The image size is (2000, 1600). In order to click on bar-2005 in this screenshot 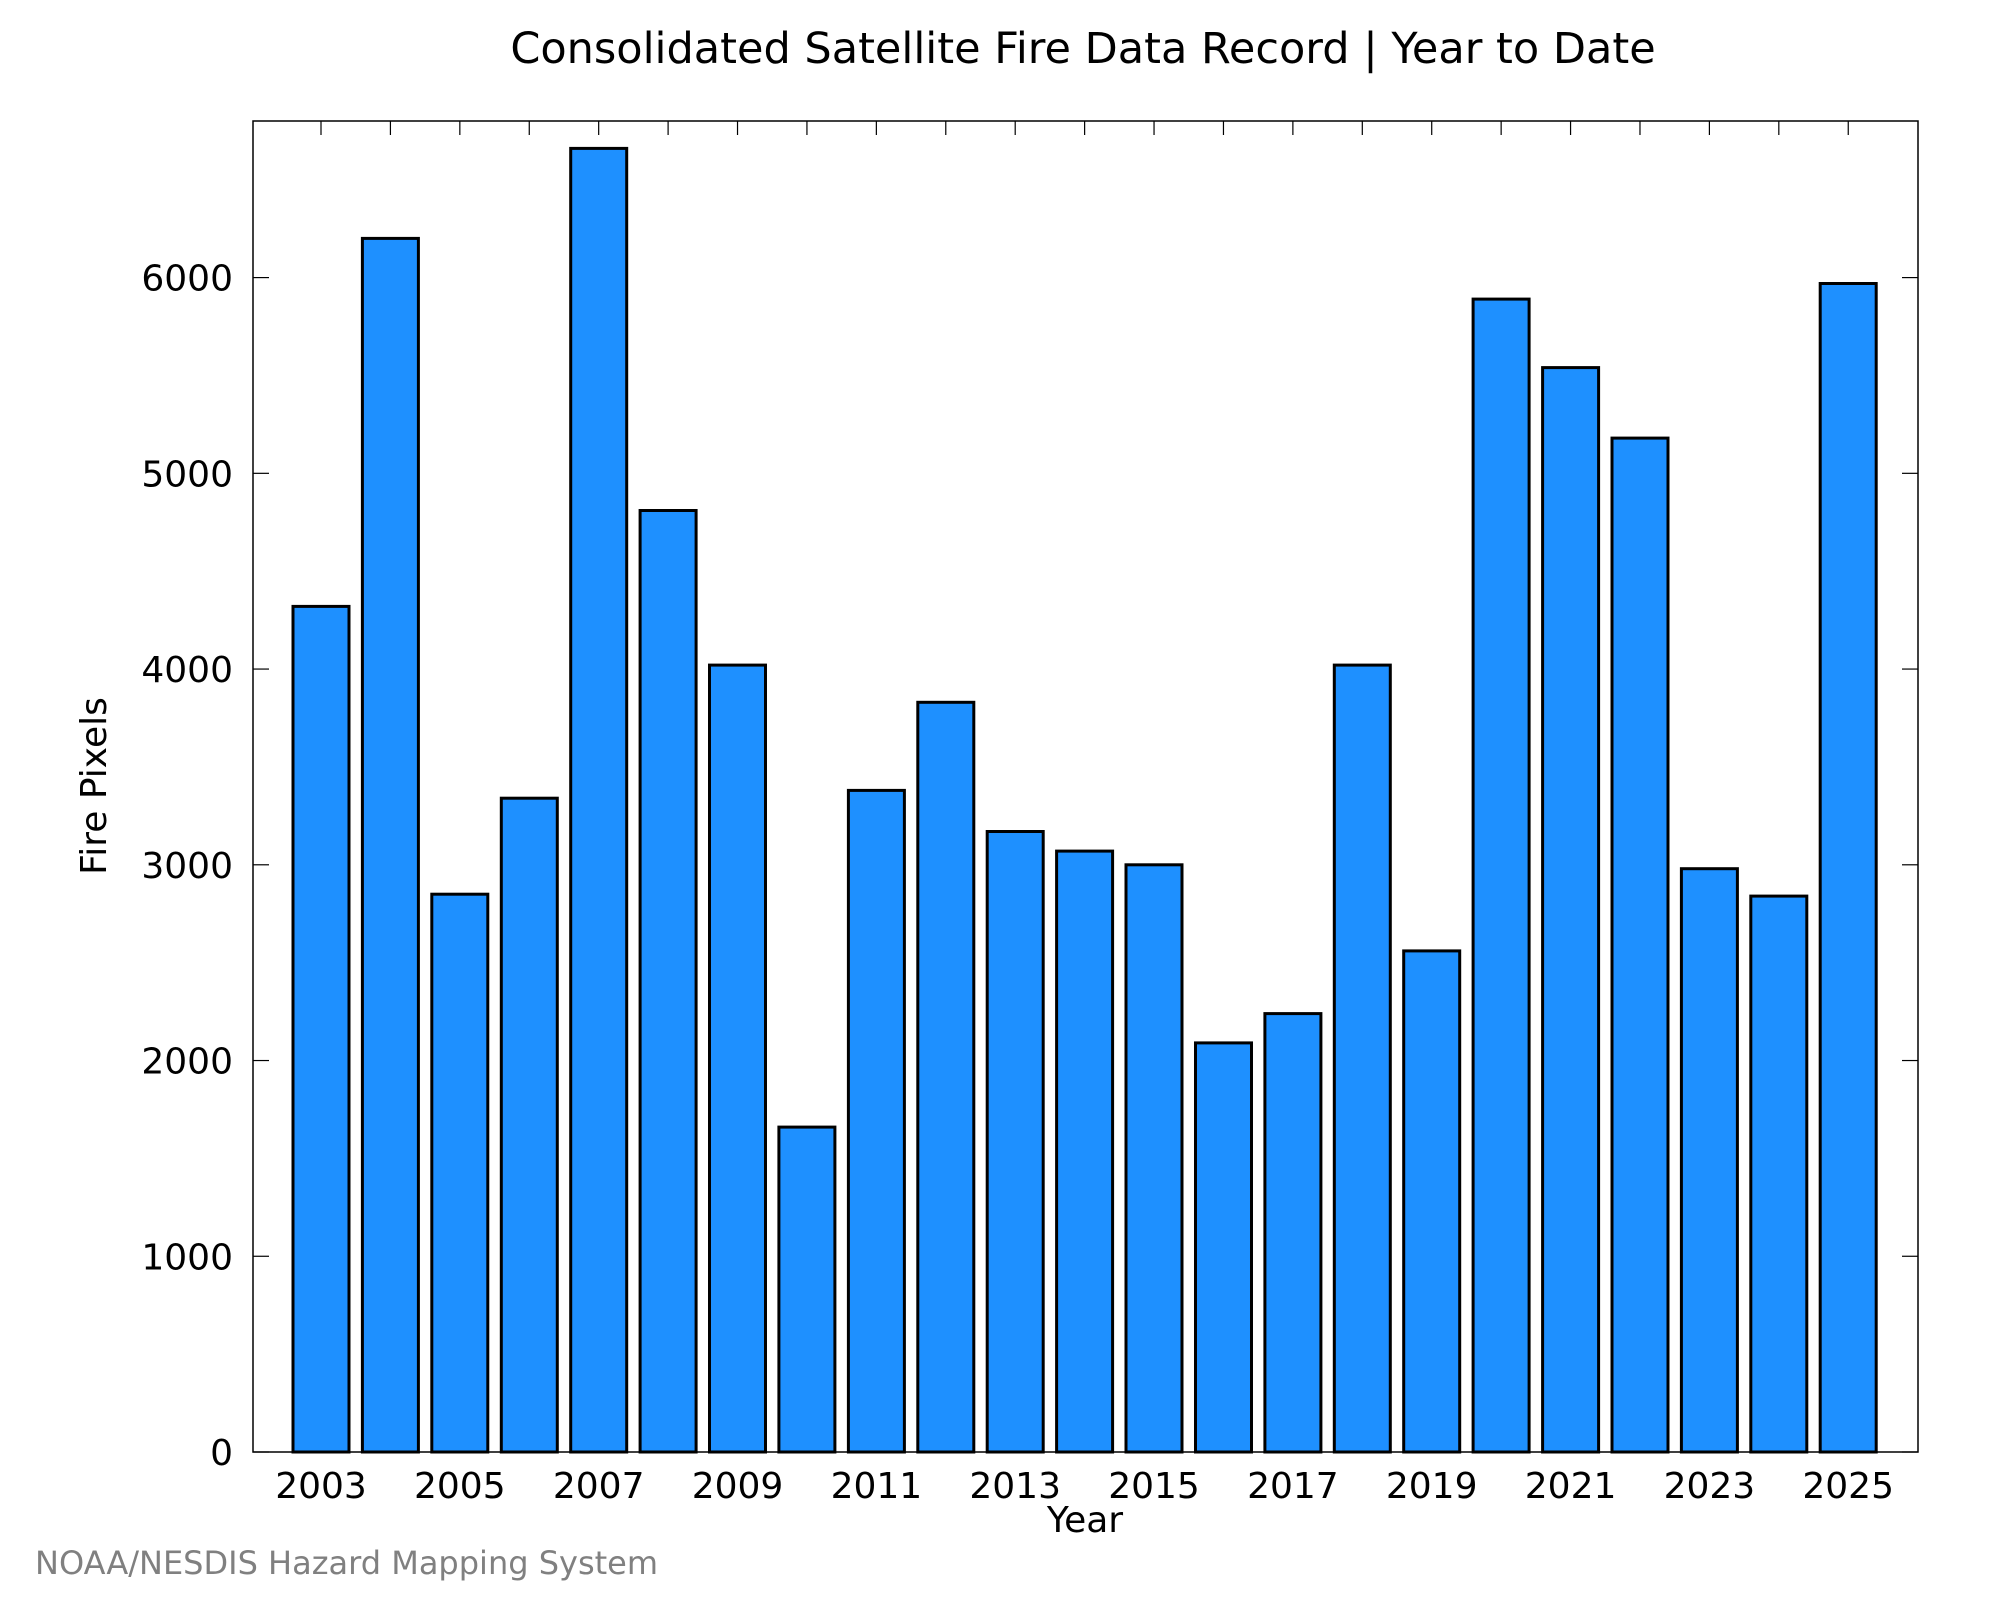, I will do `click(460, 1173)`.